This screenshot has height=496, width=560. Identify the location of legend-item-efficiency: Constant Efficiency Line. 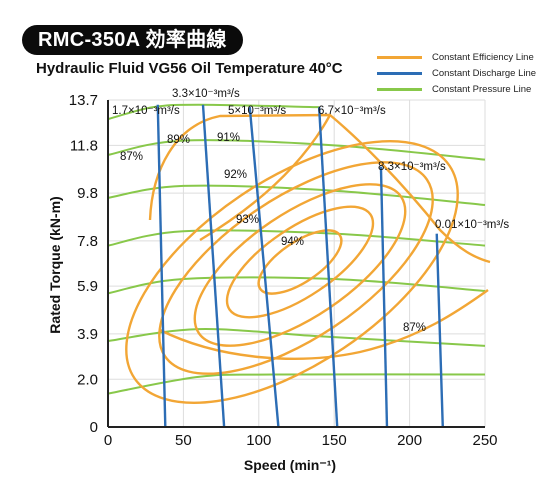
(456, 57).